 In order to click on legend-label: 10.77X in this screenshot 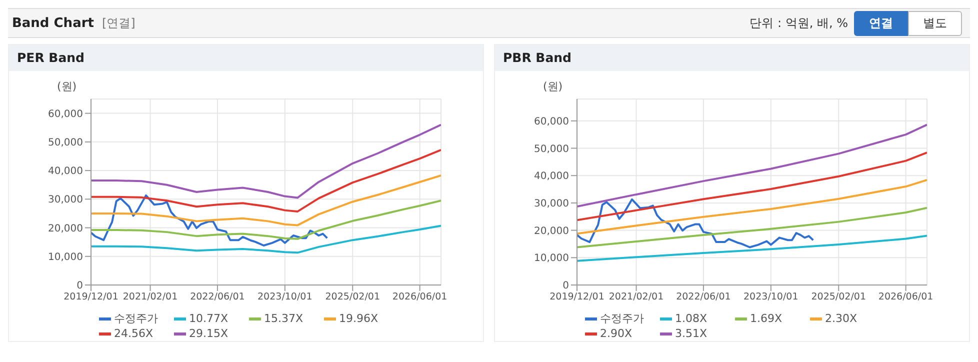, I will do `click(209, 318)`.